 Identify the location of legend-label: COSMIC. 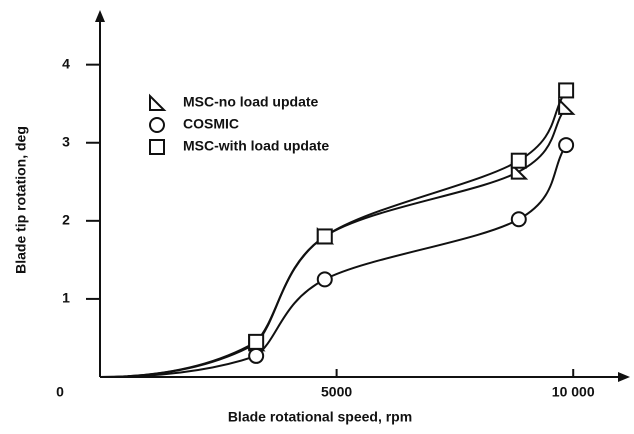
(211, 124).